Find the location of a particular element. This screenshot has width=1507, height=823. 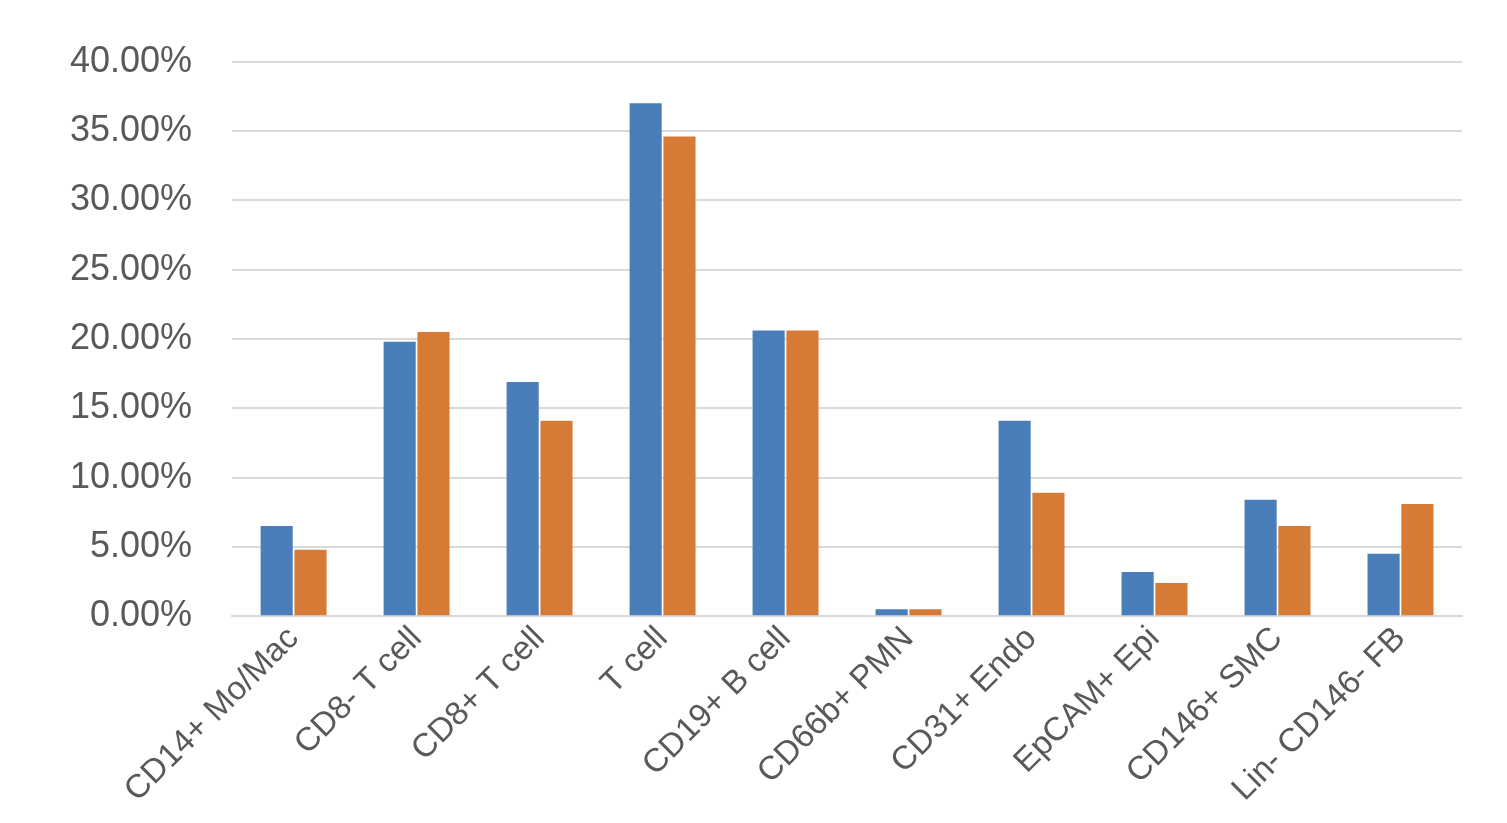

y-tick-label: 15.00% is located at coordinates (131, 406).